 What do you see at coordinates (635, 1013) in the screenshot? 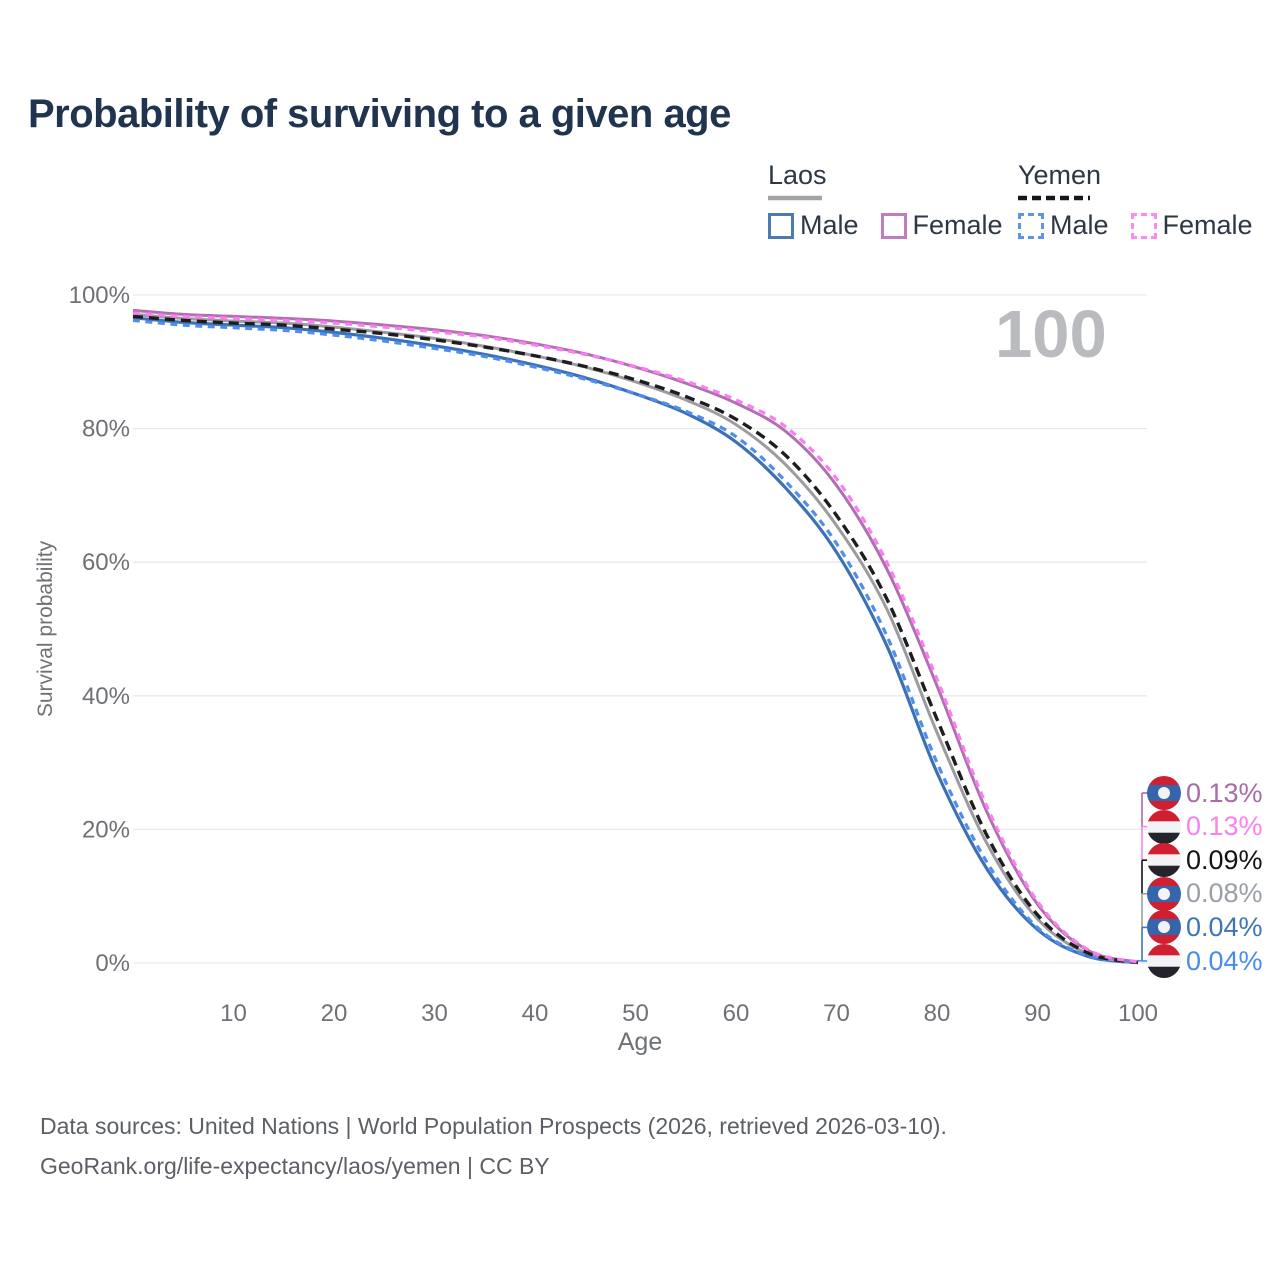
I see `x-tick-label: 50` at bounding box center [635, 1013].